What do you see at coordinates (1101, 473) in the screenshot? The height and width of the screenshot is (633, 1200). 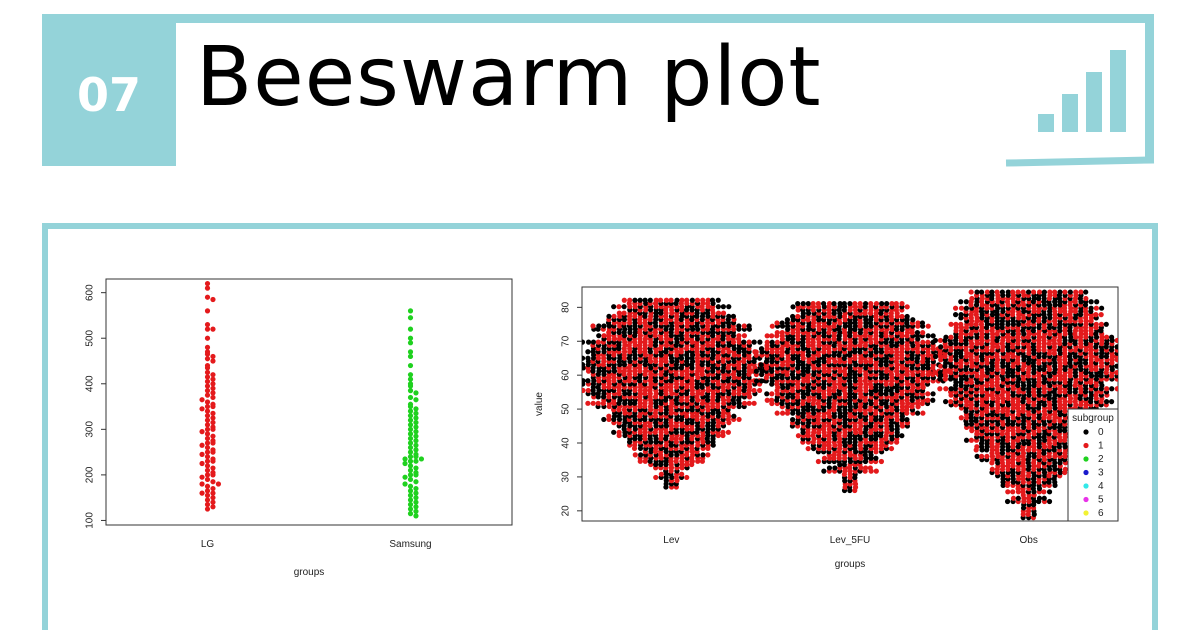 I see `plot2-legend-label: 3` at bounding box center [1101, 473].